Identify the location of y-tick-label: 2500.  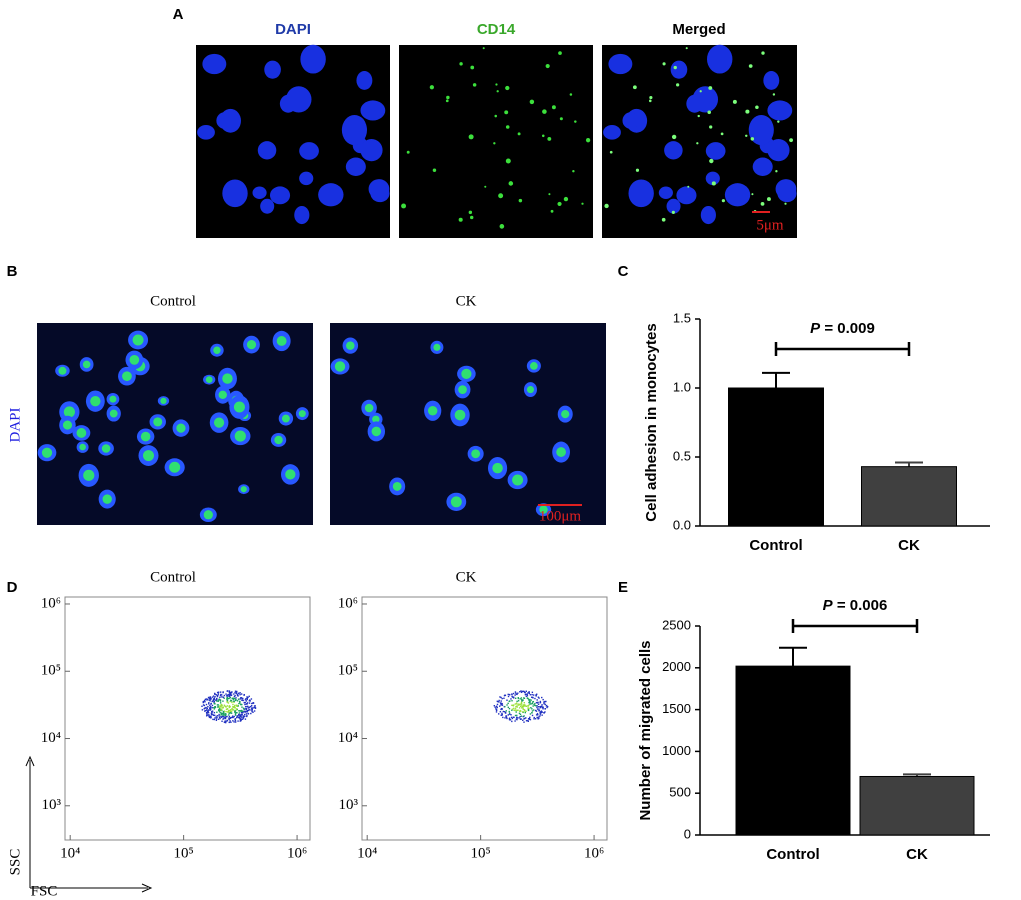
(676, 624).